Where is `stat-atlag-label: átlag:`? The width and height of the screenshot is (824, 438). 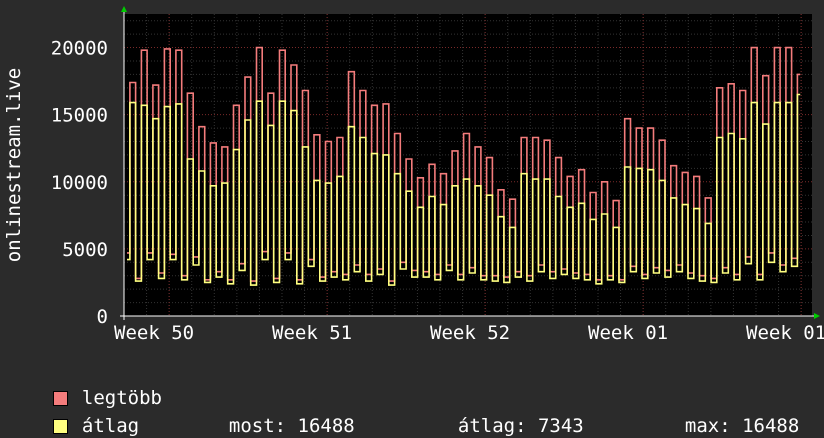 stat-atlag-label: átlag: is located at coordinates (492, 426).